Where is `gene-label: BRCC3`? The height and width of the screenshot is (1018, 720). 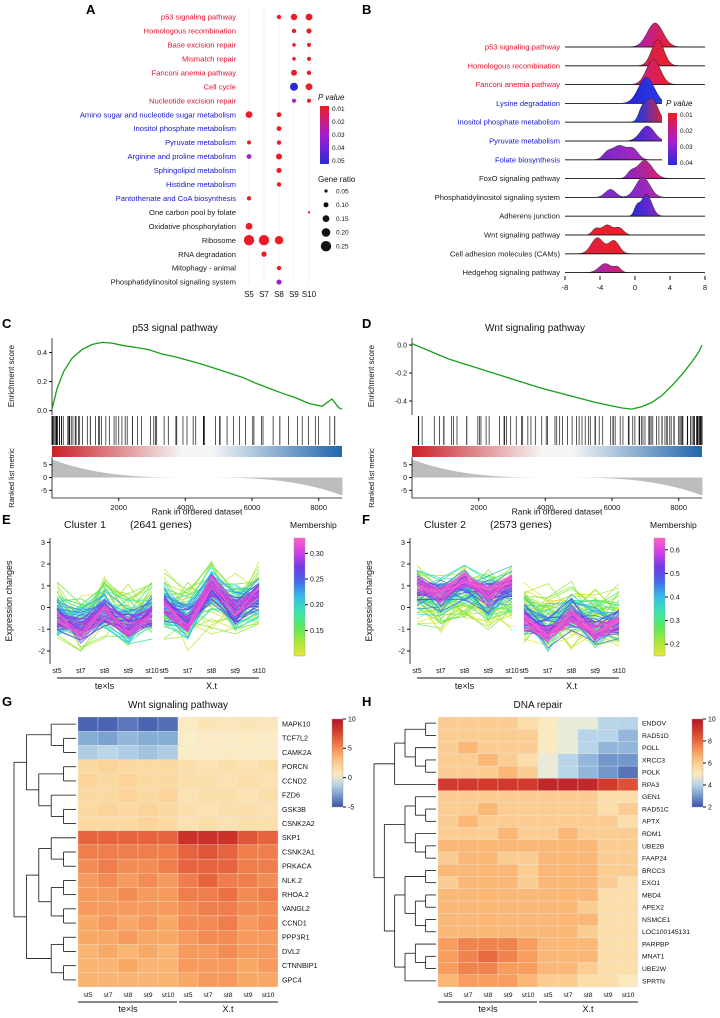
gene-label: BRCC3 is located at coordinates (653, 871).